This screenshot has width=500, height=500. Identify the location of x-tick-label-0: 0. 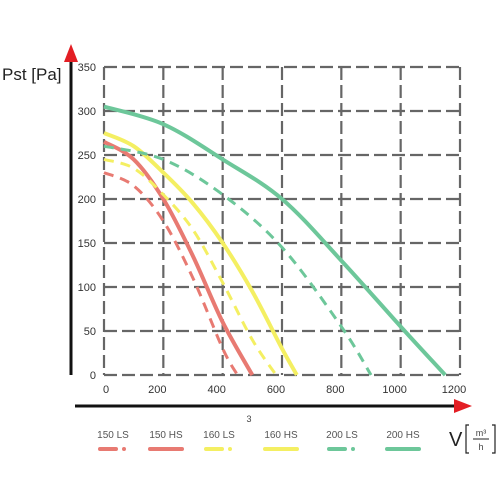
(106, 390).